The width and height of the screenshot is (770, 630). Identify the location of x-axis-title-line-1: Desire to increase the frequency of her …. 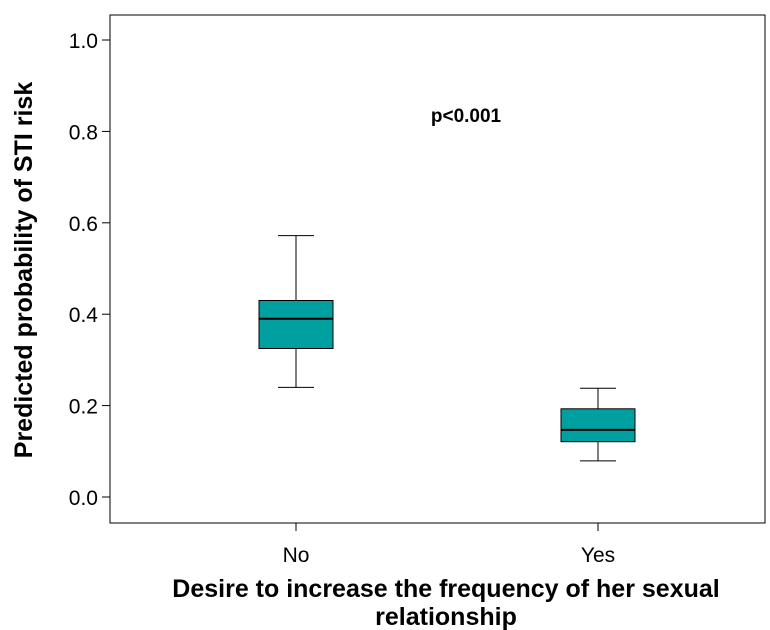
(445, 589).